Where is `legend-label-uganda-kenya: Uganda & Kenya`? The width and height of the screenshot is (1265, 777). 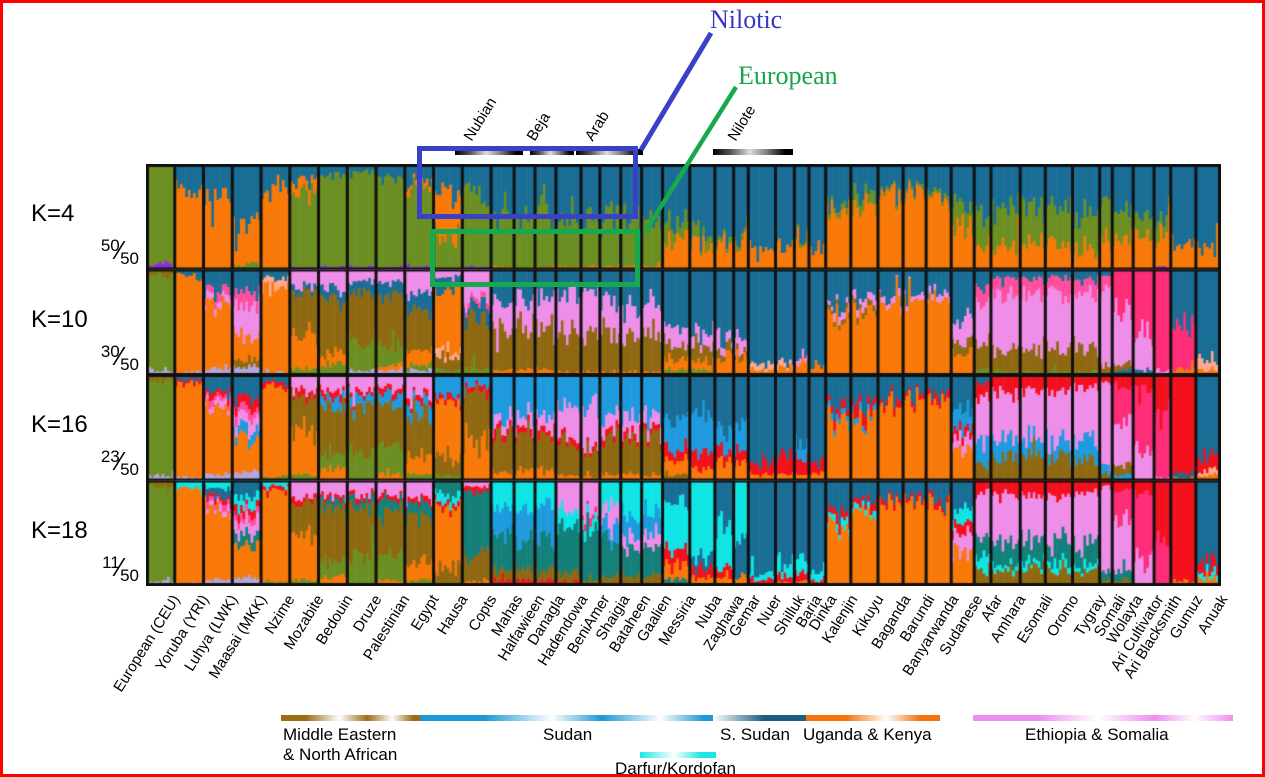 legend-label-uganda-kenya: Uganda & Kenya is located at coordinates (867, 734).